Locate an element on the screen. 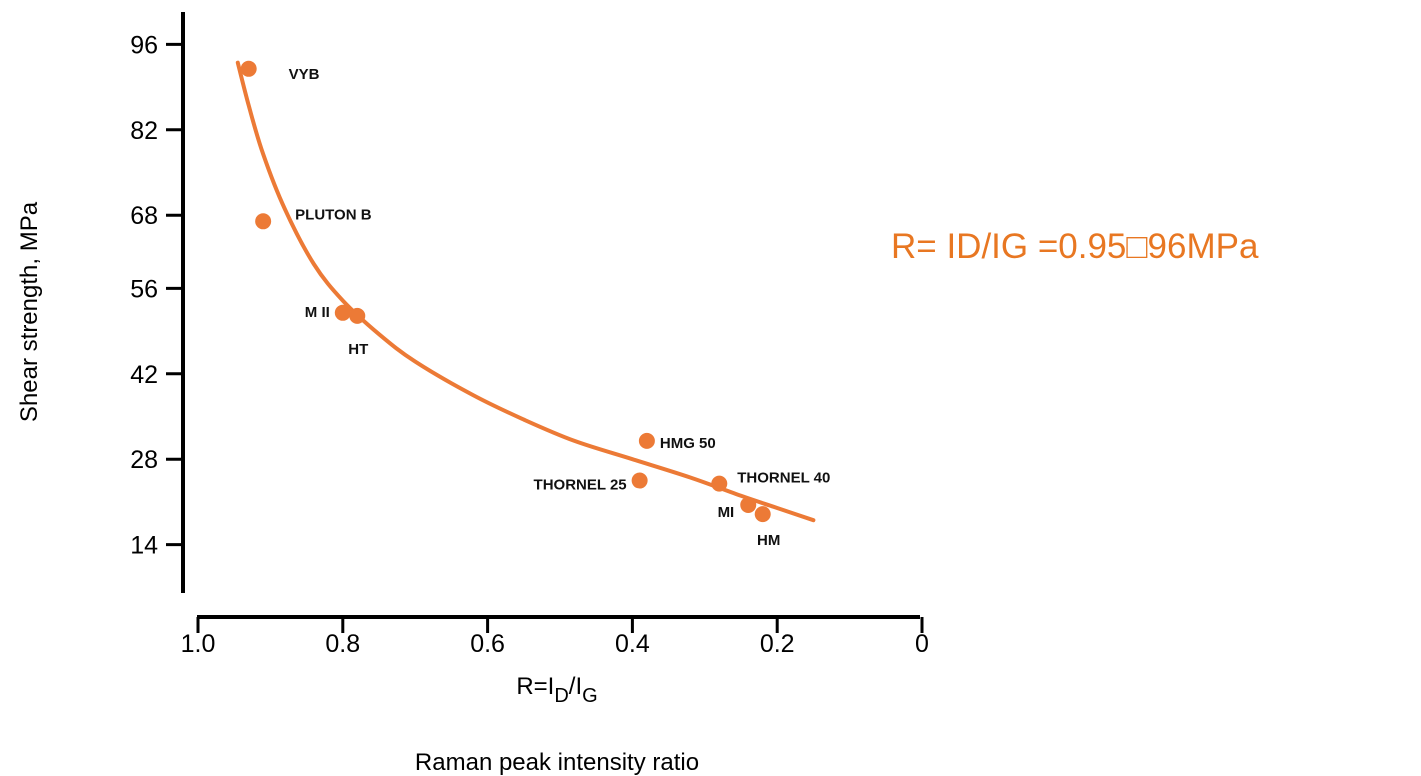  y-tick-label: 14 is located at coordinates (144, 546).